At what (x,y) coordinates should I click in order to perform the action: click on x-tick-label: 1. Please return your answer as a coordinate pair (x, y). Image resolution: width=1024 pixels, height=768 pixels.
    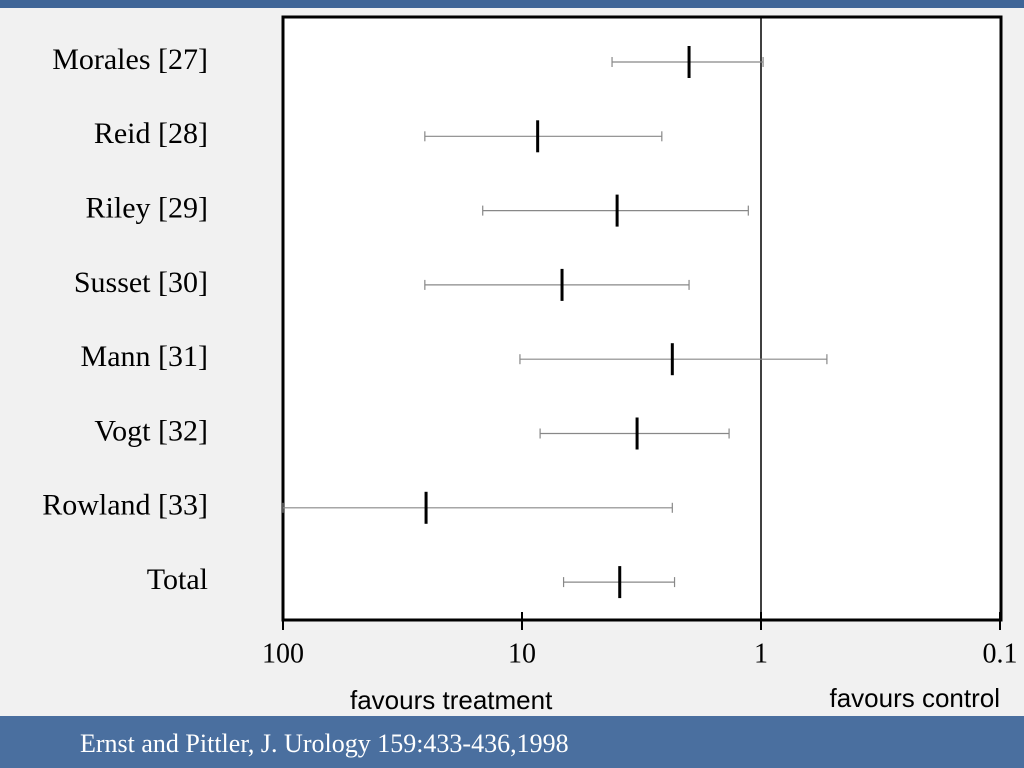
    Looking at the image, I should click on (761, 653).